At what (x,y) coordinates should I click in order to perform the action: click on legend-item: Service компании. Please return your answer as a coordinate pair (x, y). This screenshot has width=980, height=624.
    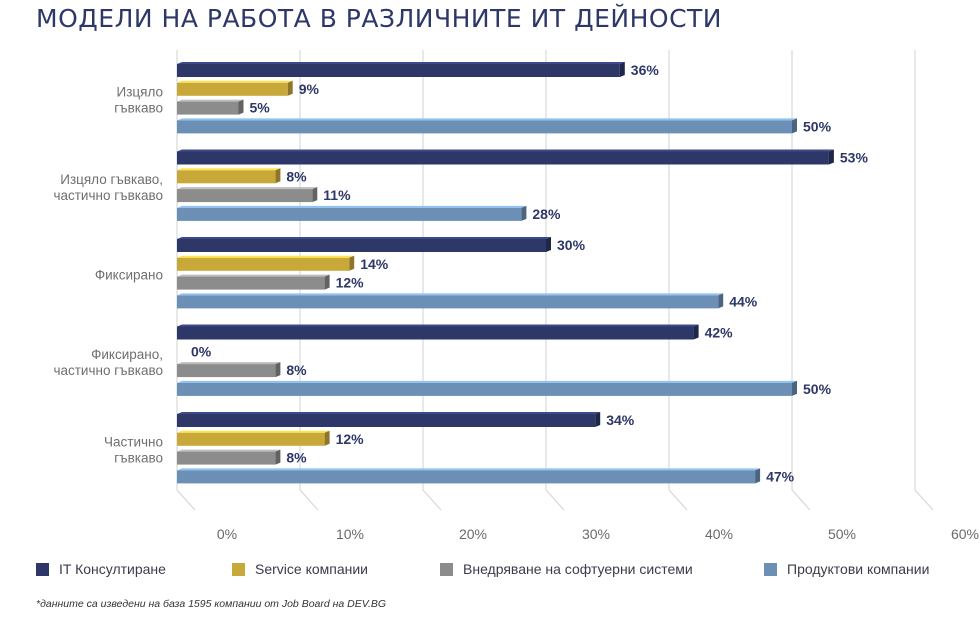
    Looking at the image, I should click on (300, 569).